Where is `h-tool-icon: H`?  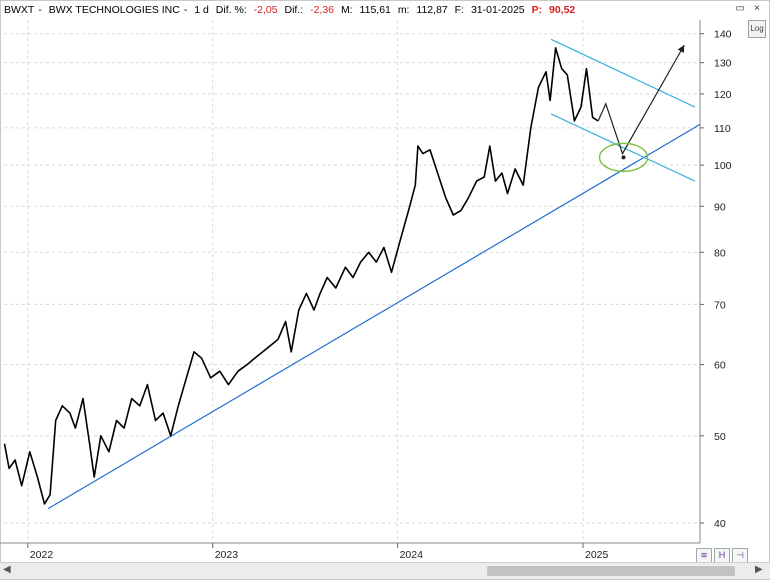
h-tool-icon: H is located at coordinates (722, 555).